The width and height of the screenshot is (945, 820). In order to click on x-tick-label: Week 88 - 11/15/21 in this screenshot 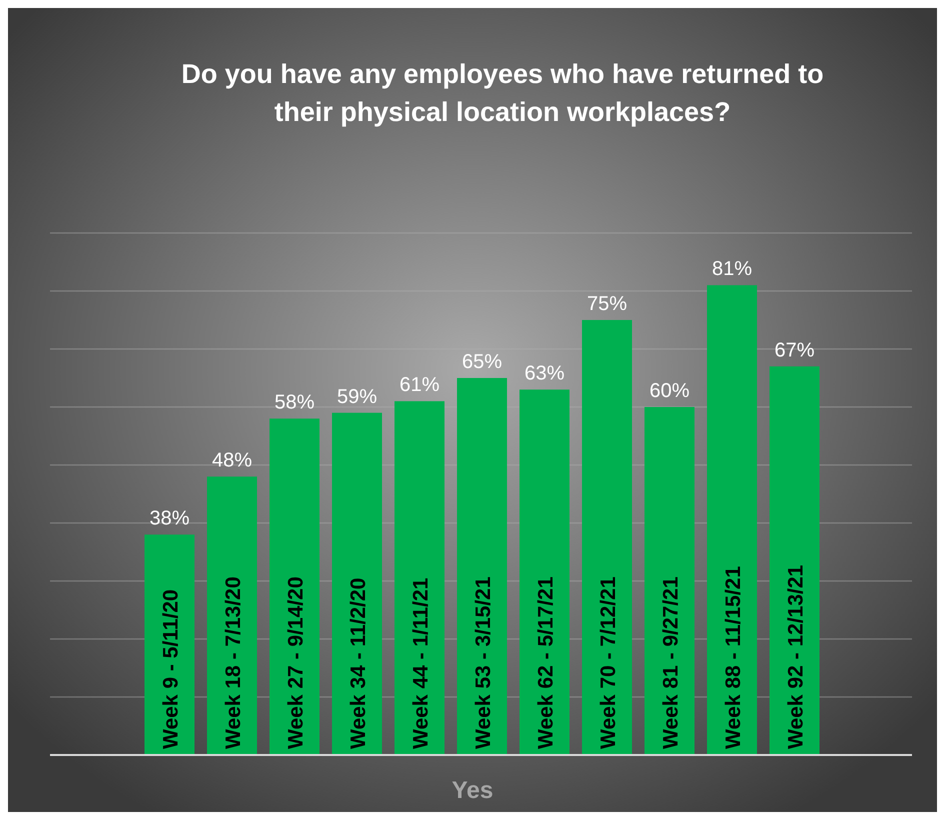, I will do `click(733, 657)`.